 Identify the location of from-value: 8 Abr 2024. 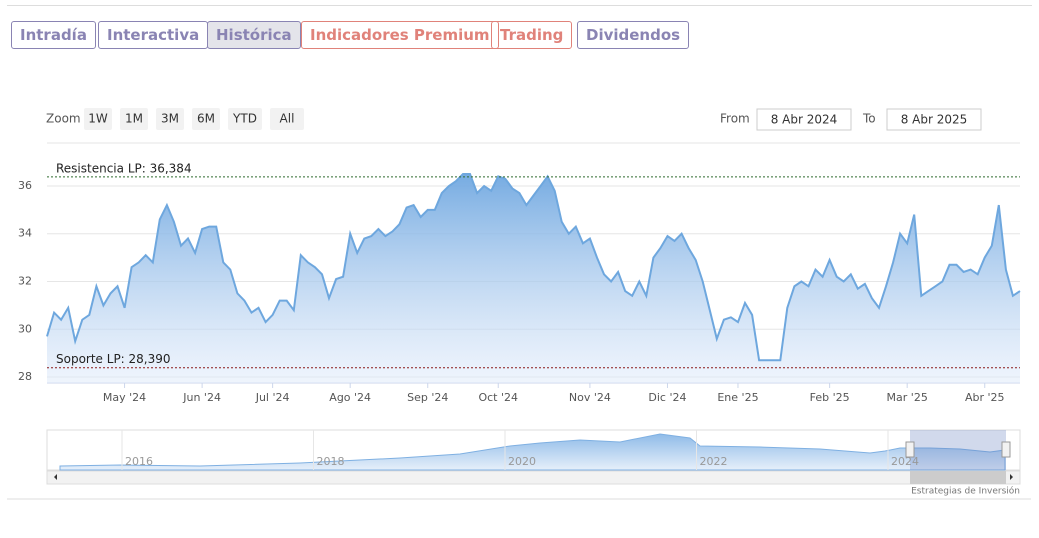
(804, 120).